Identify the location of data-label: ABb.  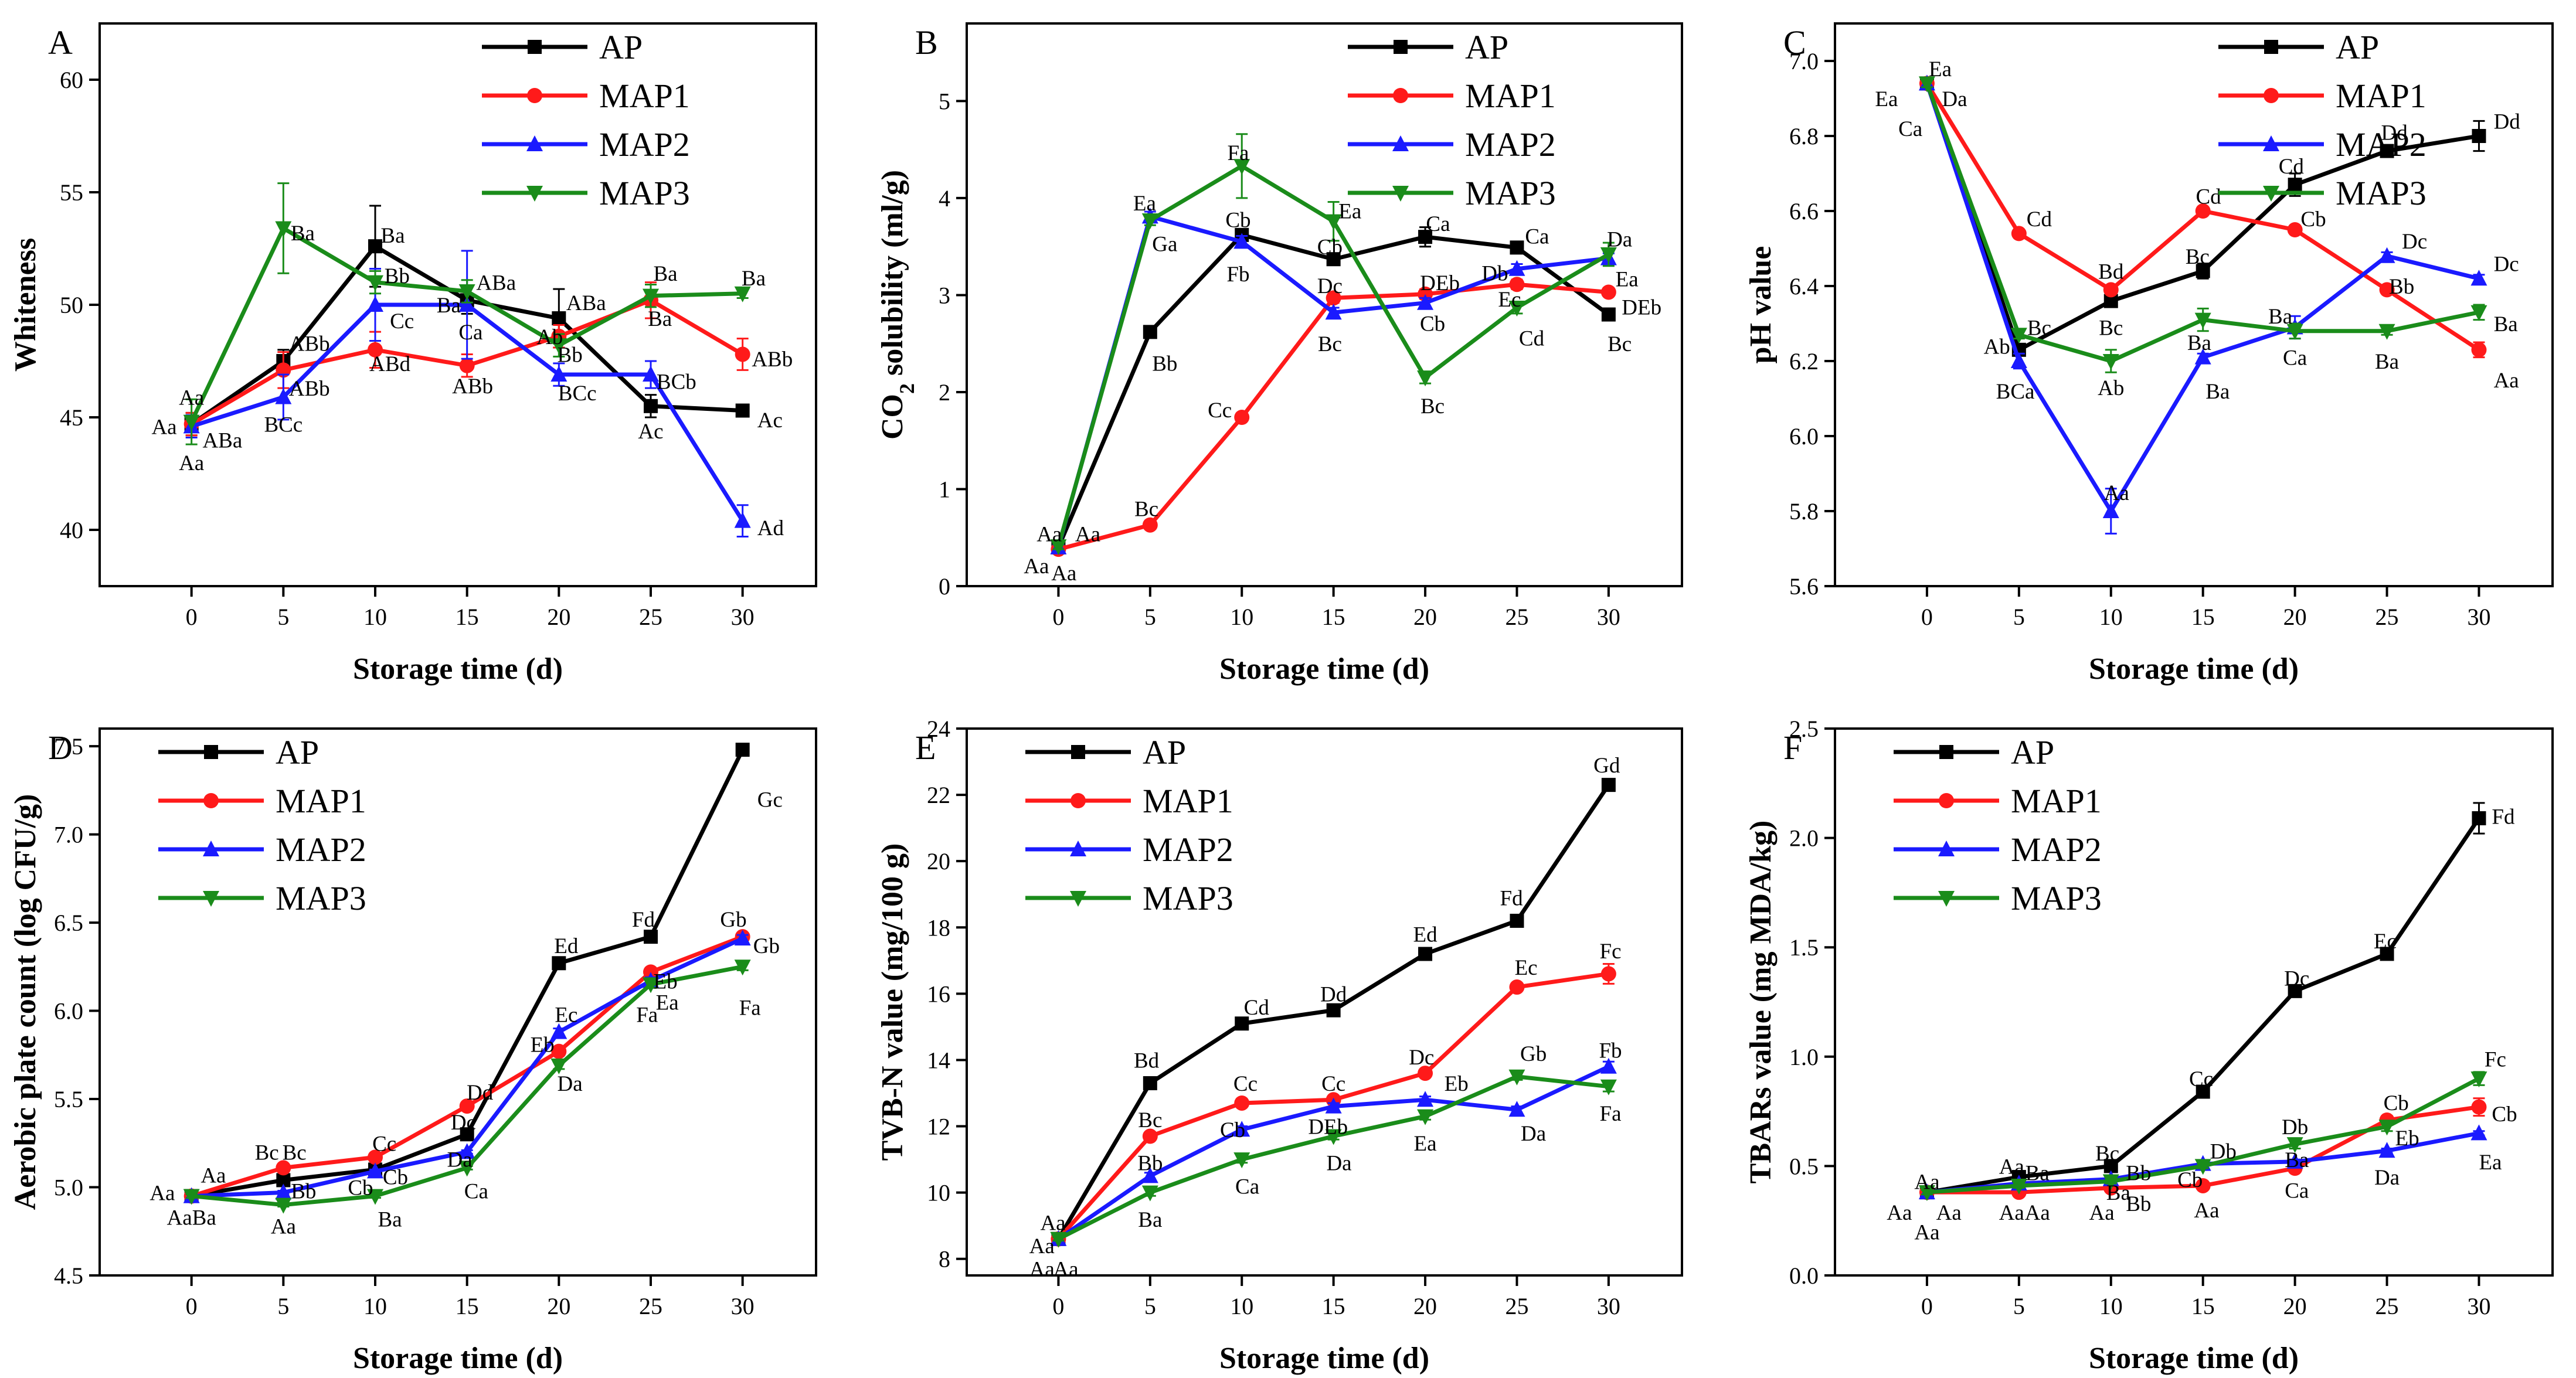
(310, 389).